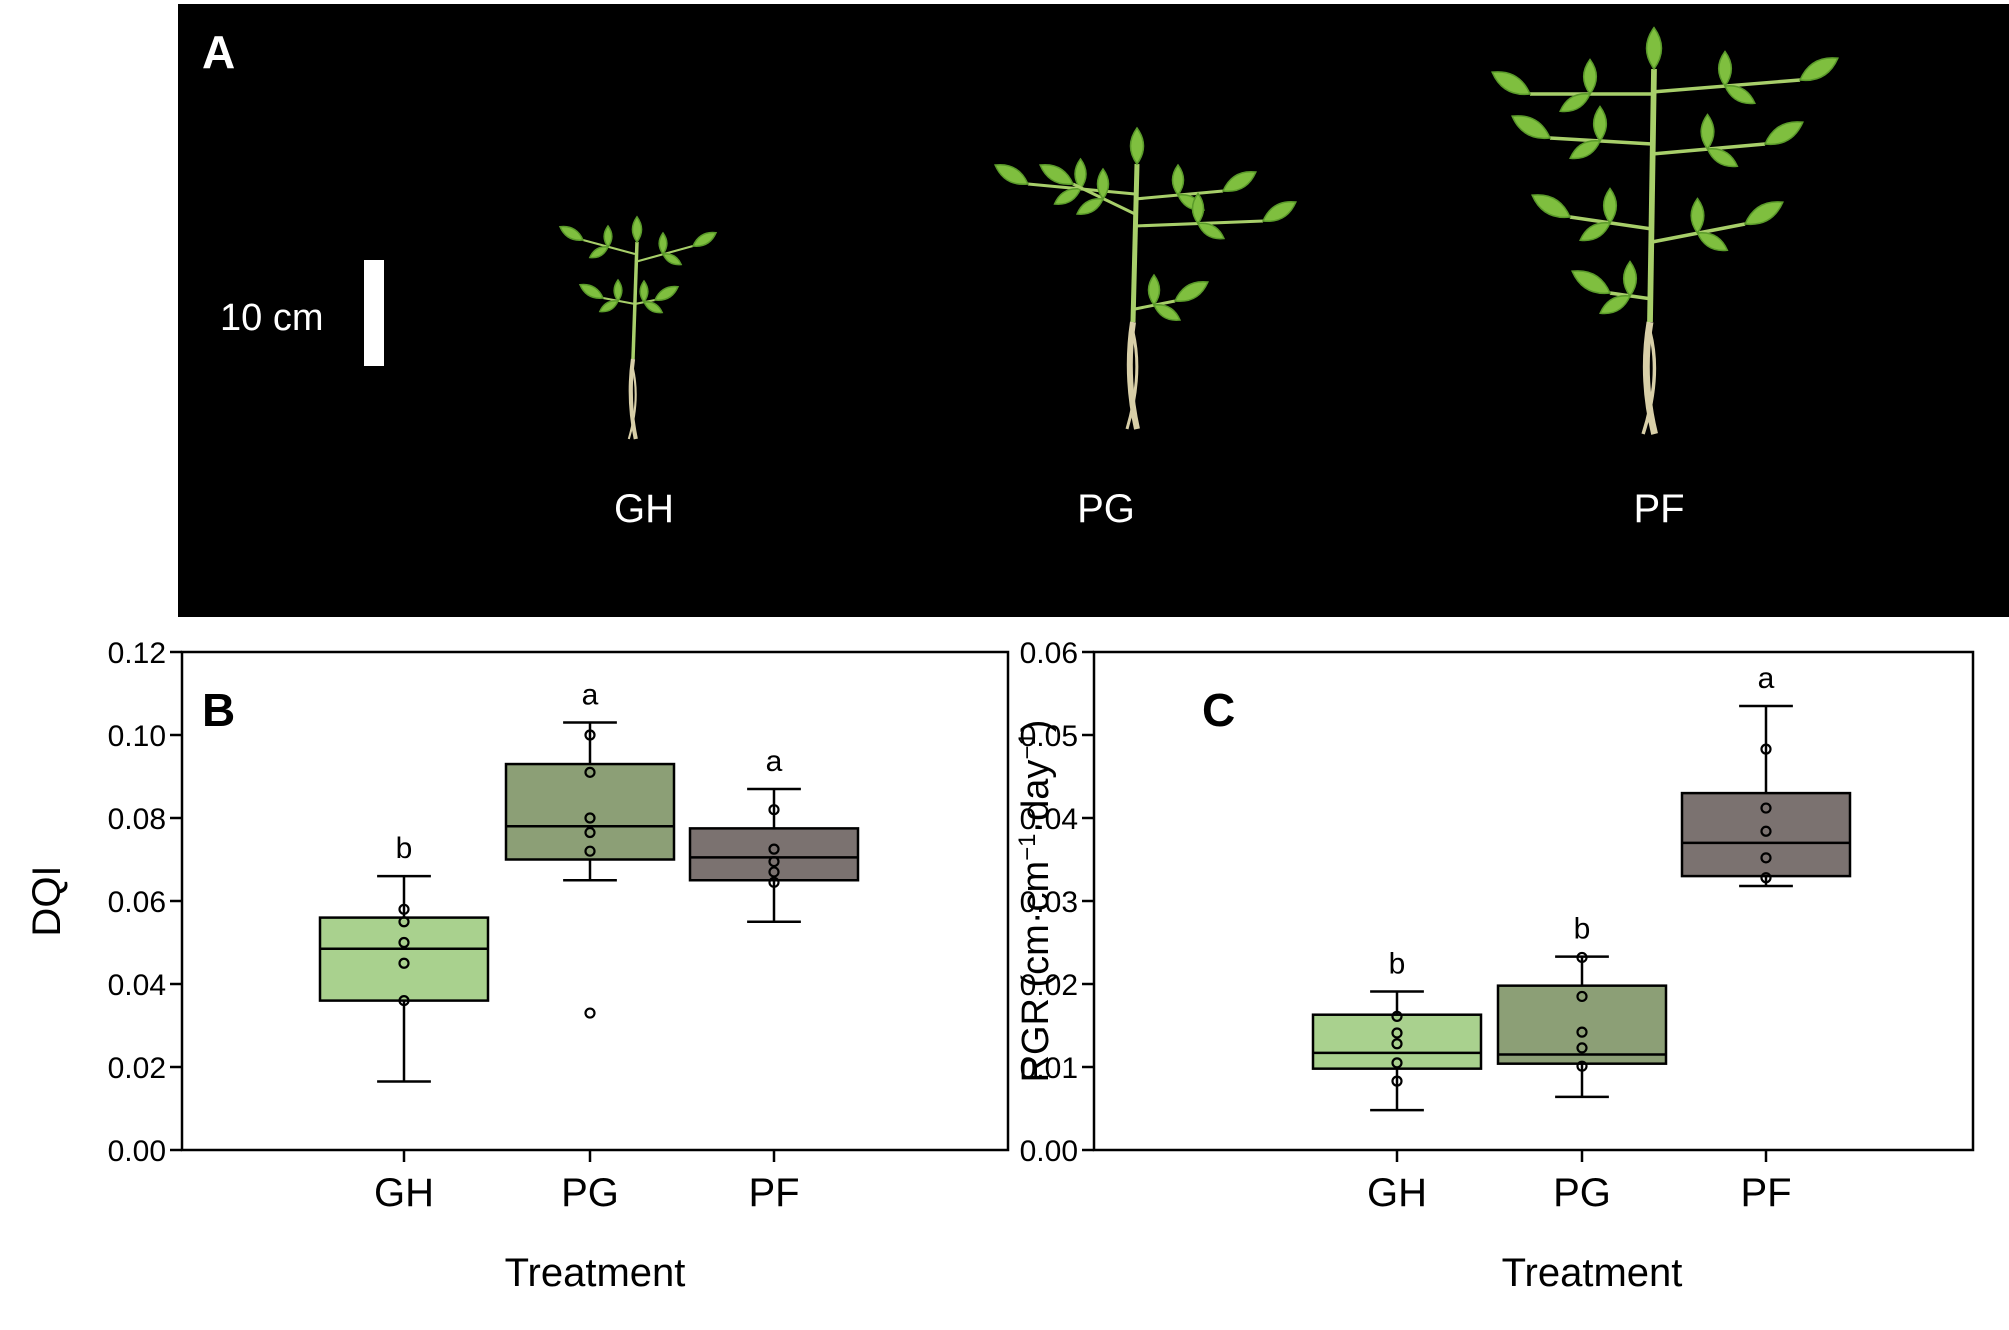 The image size is (2009, 1330). Describe the element at coordinates (1218, 710) in the screenshot. I see `panel-label-c: C` at that location.